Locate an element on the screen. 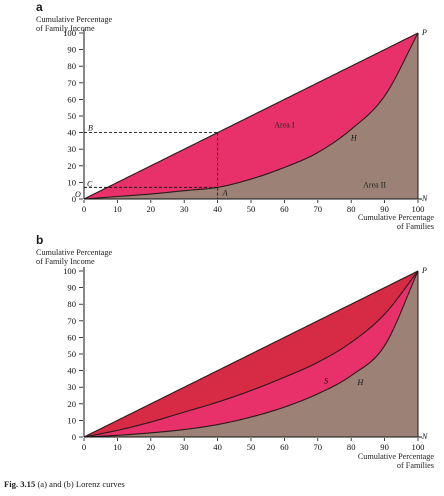 Image resolution: width=444 pixels, height=496 pixels. point-label-b: B is located at coordinates (90, 128).